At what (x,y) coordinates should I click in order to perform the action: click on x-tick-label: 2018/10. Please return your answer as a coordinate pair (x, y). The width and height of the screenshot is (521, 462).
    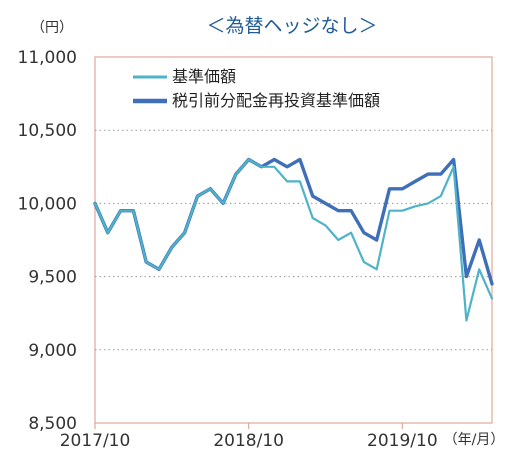
    Looking at the image, I should click on (248, 441).